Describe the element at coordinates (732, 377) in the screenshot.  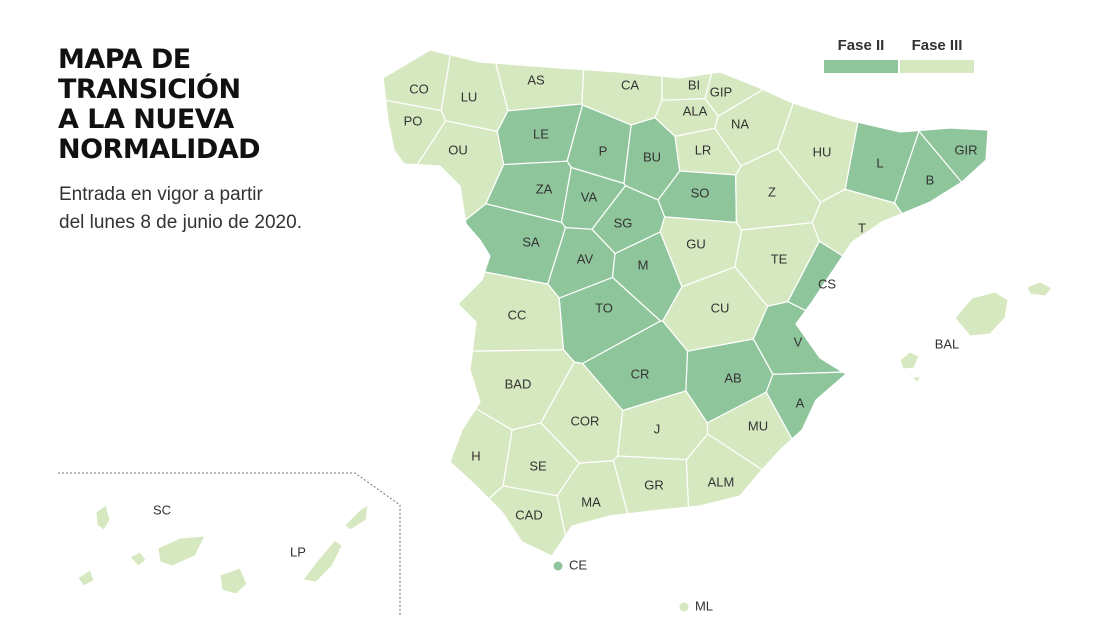
I see `province-label: AB` at that location.